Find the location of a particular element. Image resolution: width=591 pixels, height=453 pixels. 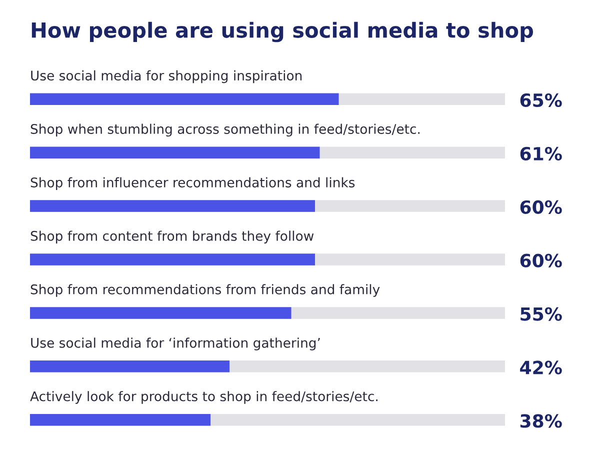

y-tick-label: Actively look for products to shop in feed/stories/etc. is located at coordinates (204, 397).